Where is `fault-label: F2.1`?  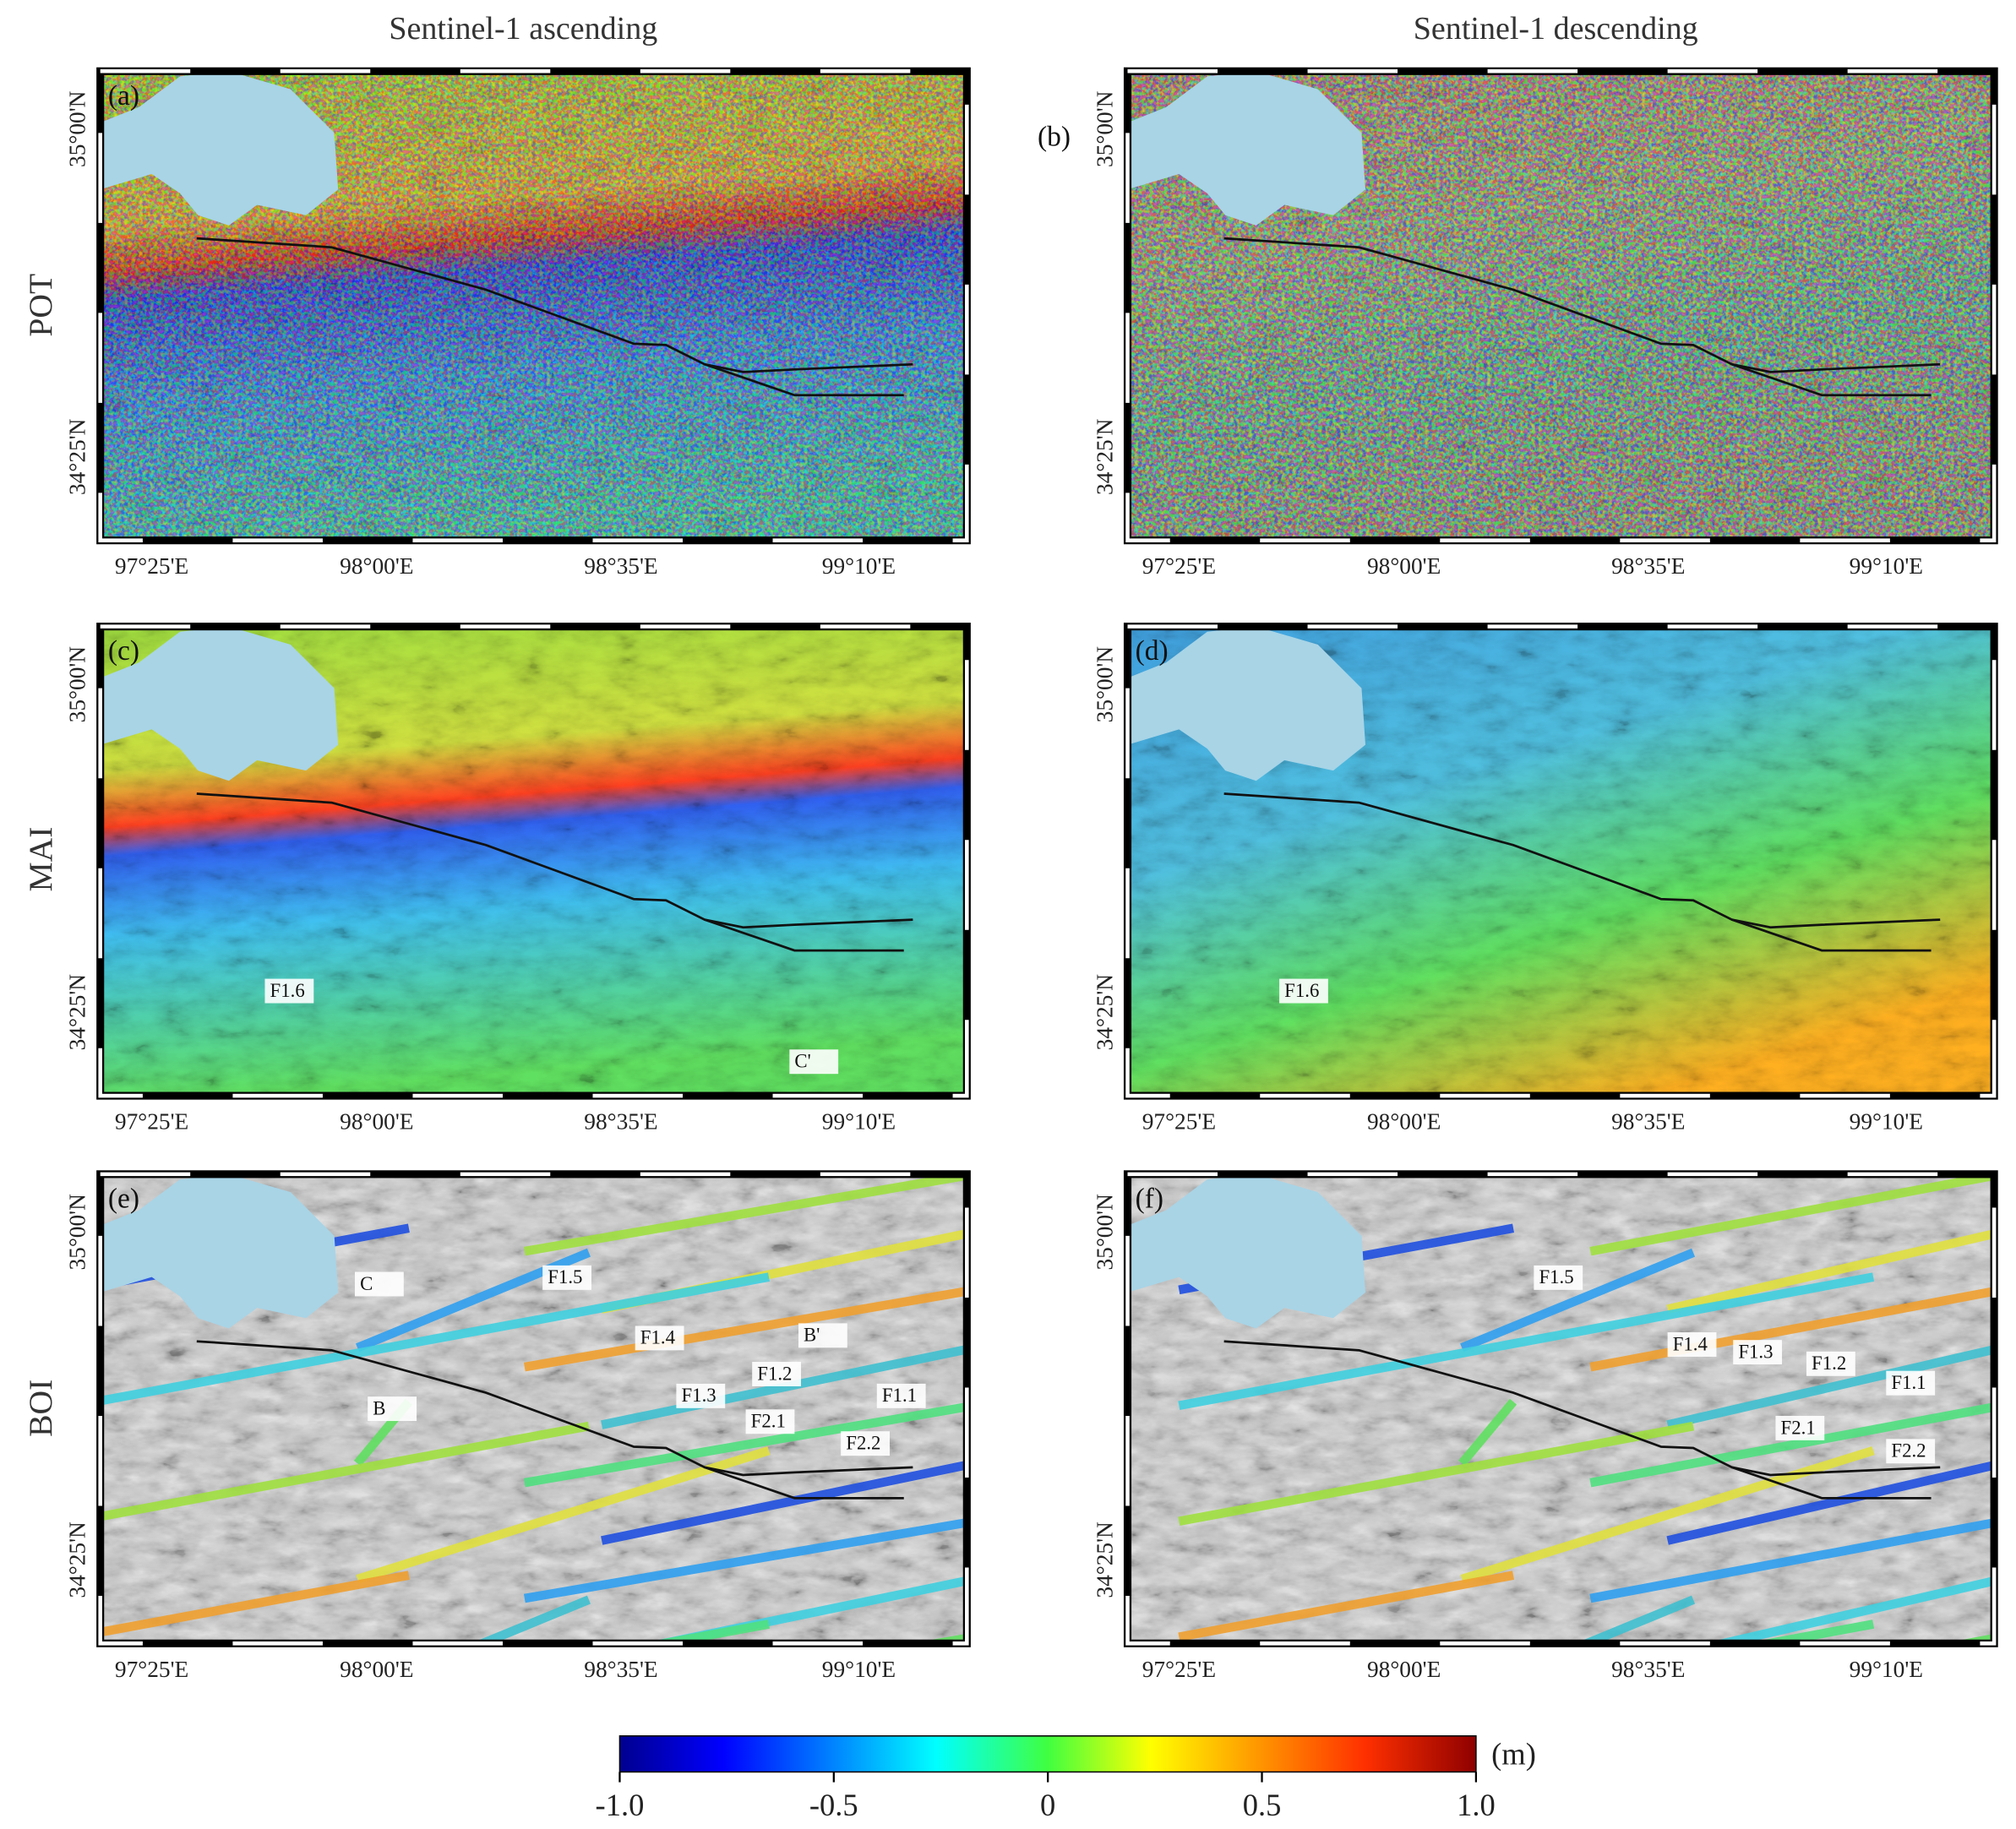 fault-label: F2.1 is located at coordinates (769, 1421).